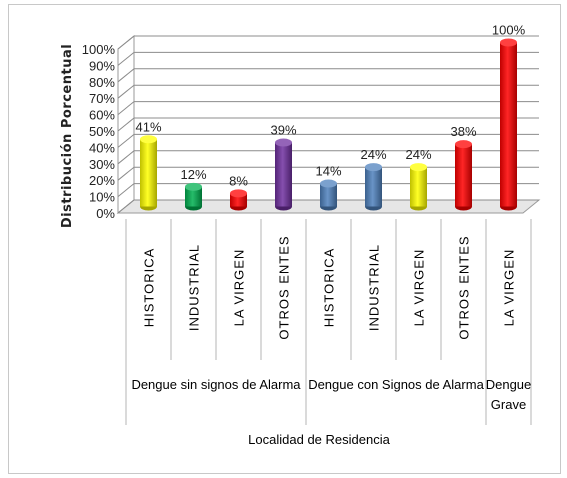  I want to click on data-label: 41%, so click(148, 126).